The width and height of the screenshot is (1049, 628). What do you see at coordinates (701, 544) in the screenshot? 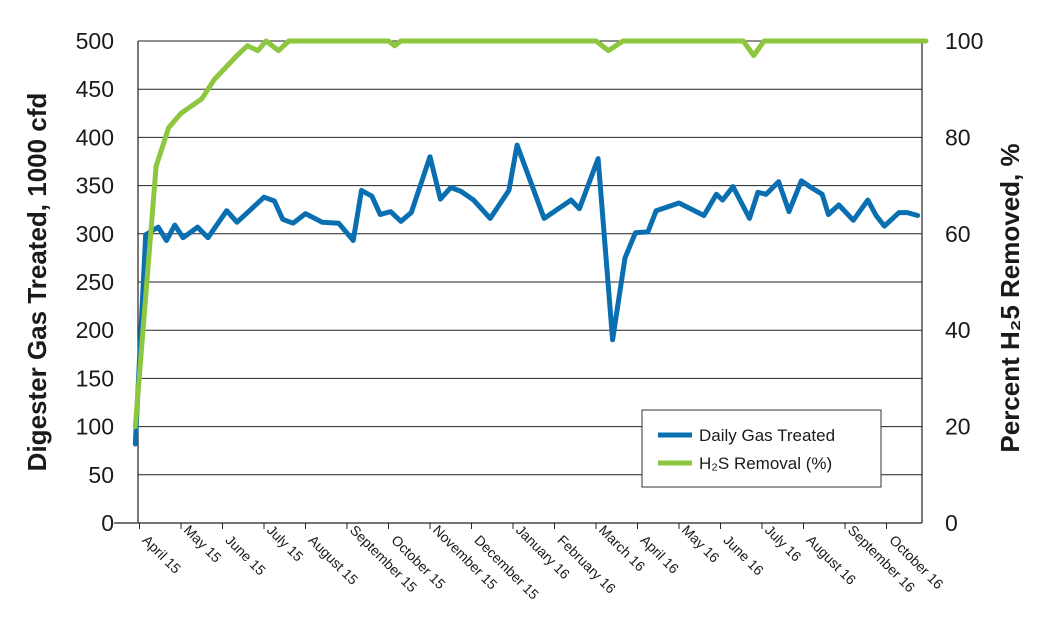
I see `x-tick-label: May 16` at bounding box center [701, 544].